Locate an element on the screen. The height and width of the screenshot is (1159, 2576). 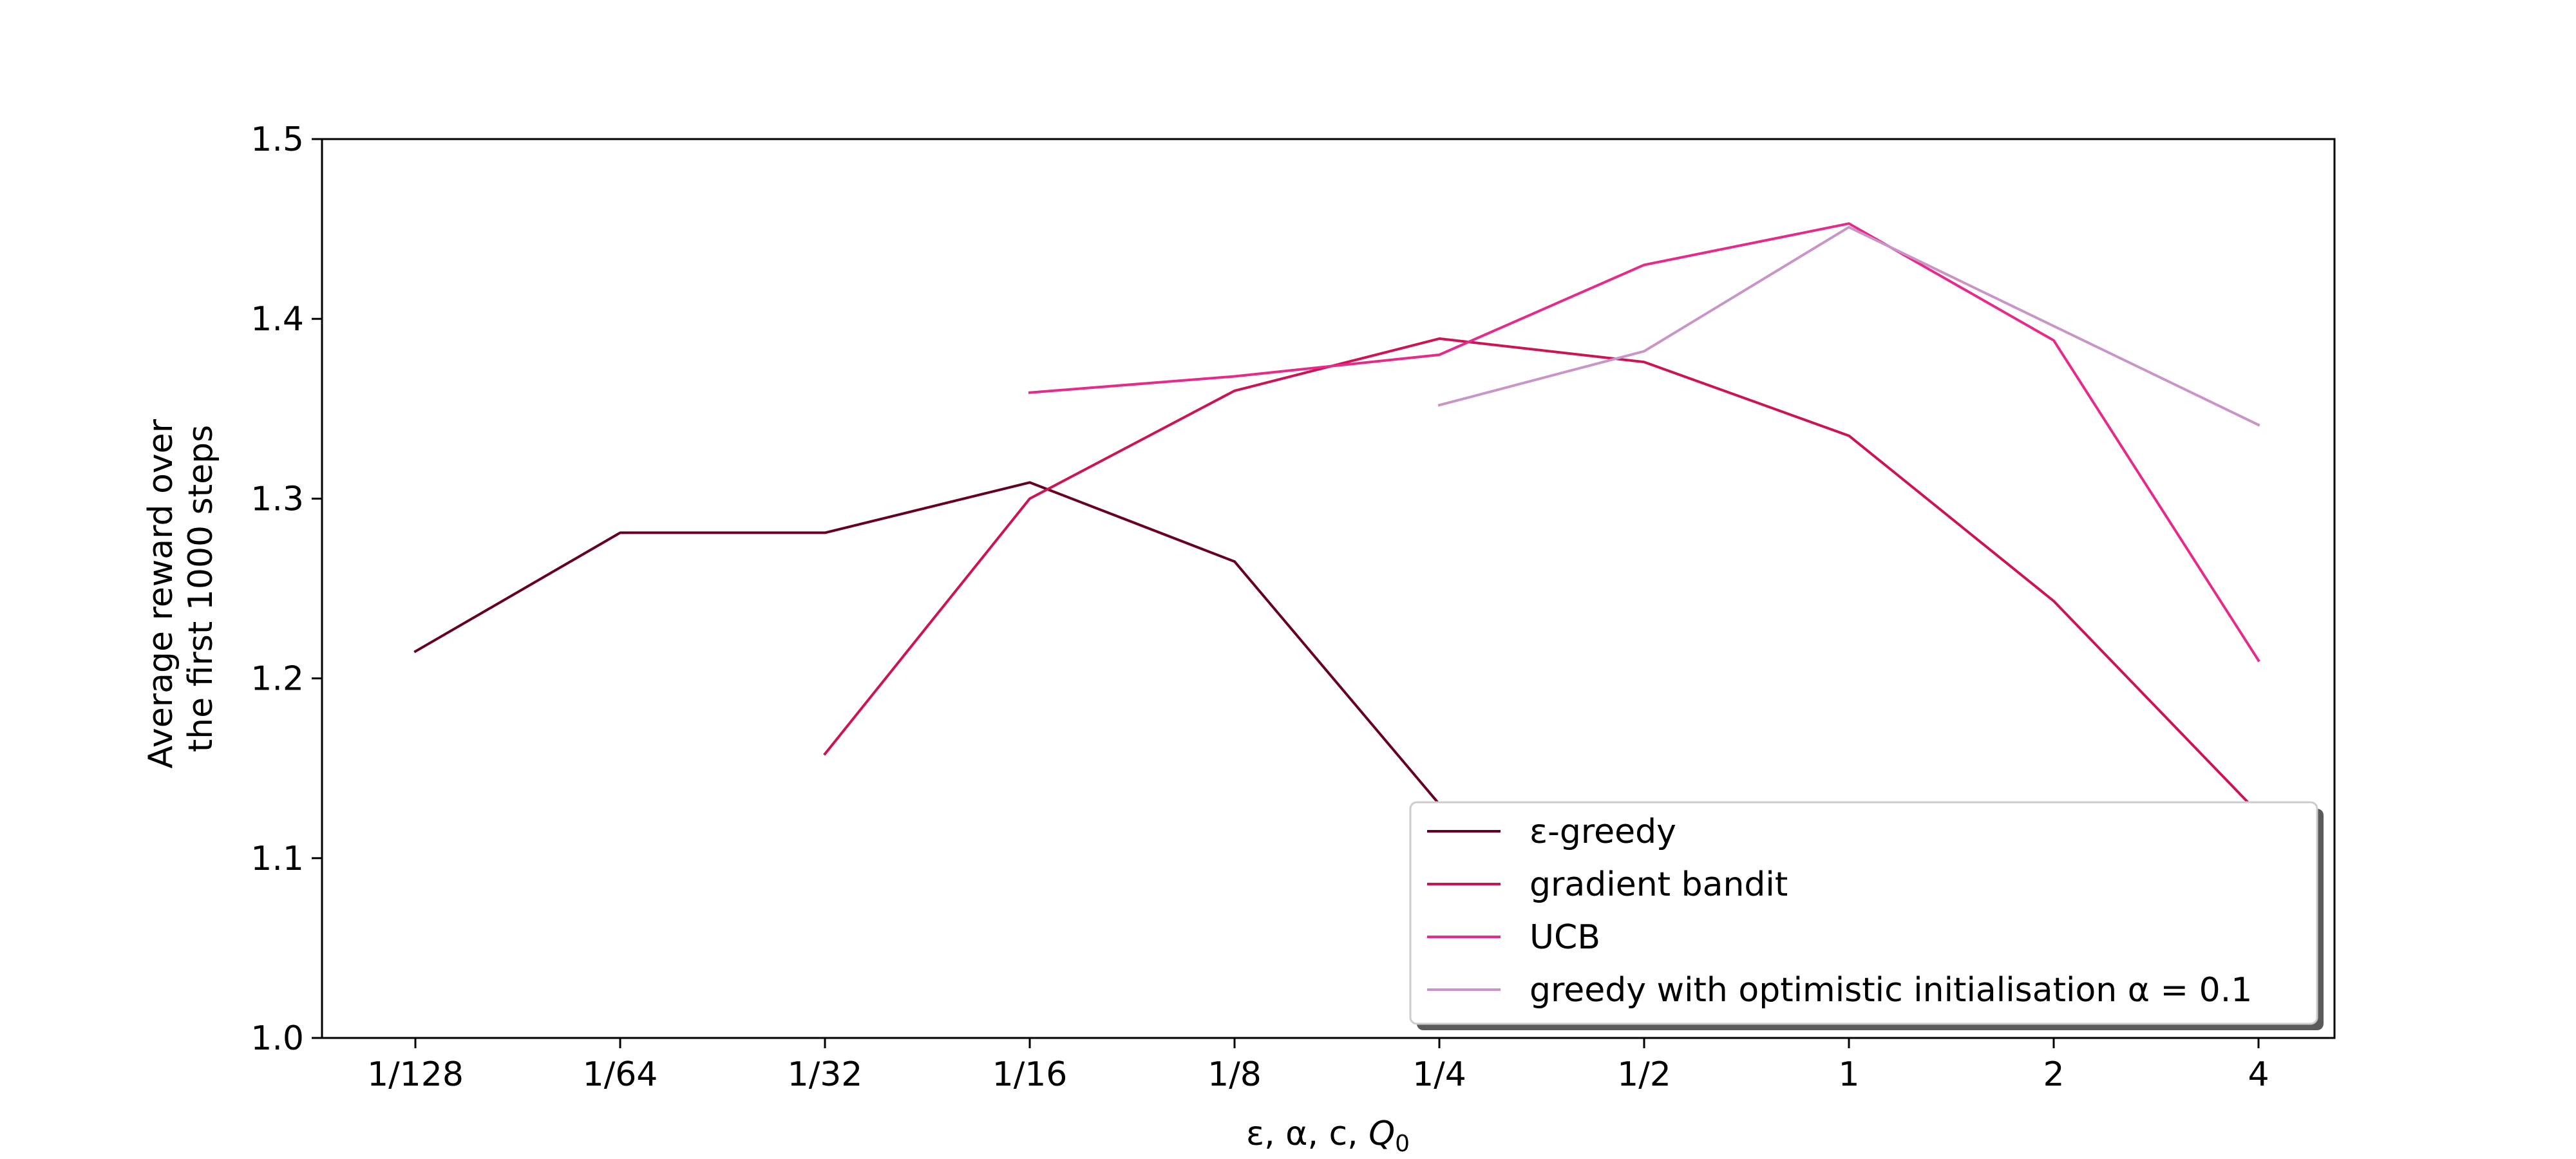
y-tick-label: 1.3 is located at coordinates (277, 499).